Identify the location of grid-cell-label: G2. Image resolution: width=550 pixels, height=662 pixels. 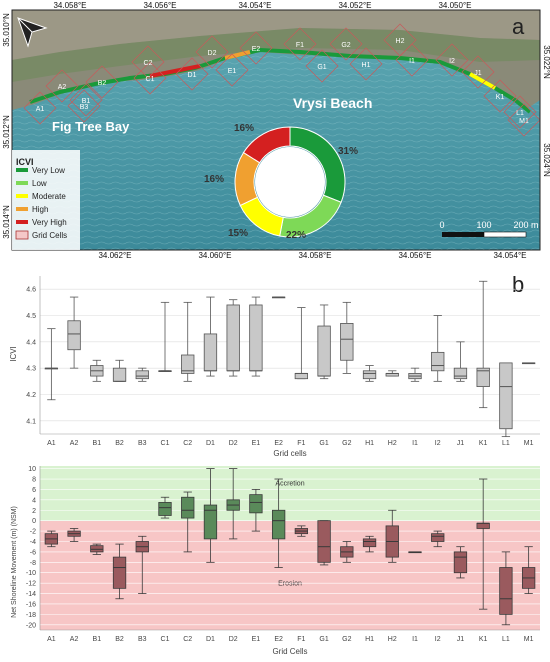
(345, 45).